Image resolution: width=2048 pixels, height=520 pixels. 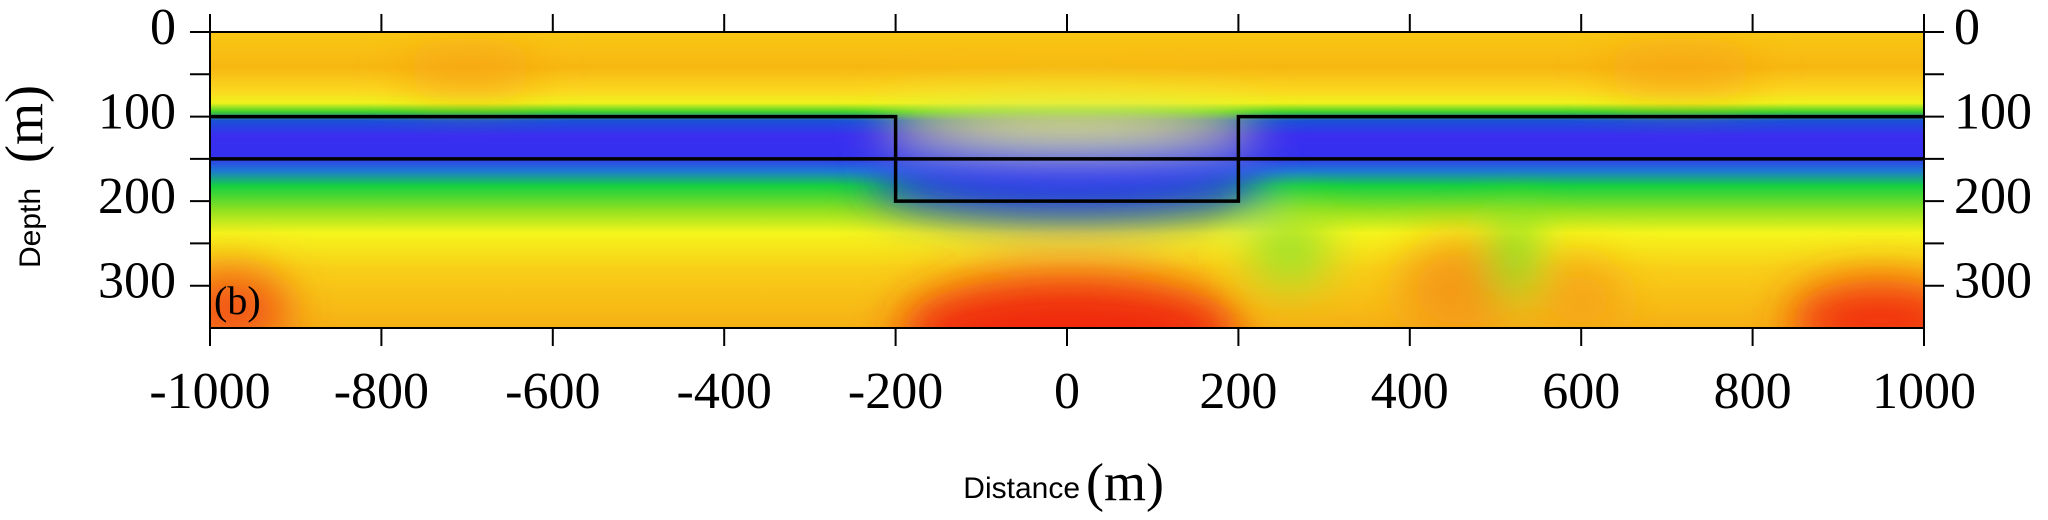 What do you see at coordinates (895, 391) in the screenshot?
I see `x-tick-label: -200` at bounding box center [895, 391].